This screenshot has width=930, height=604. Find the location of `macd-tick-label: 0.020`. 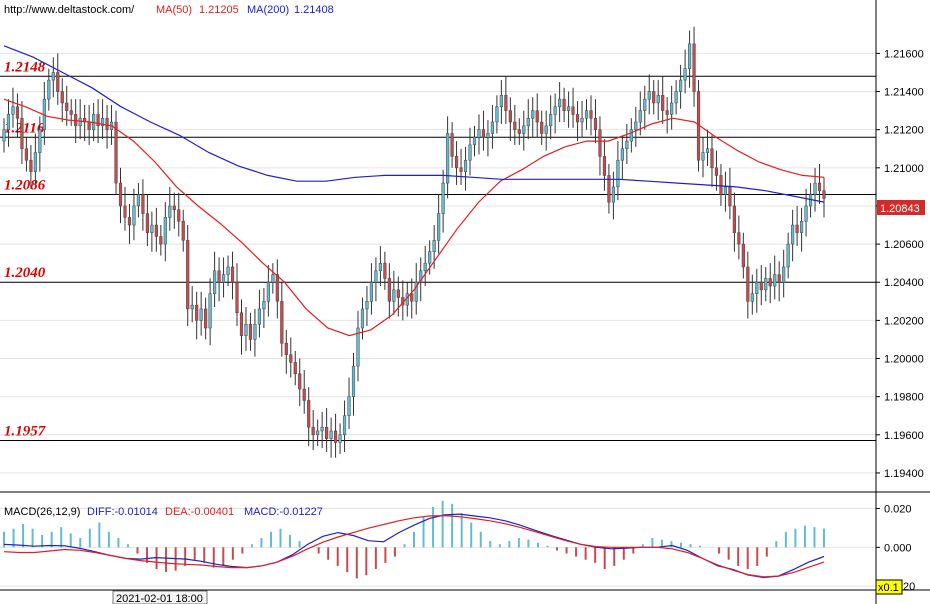

macd-tick-label: 0.020 is located at coordinates (898, 510).